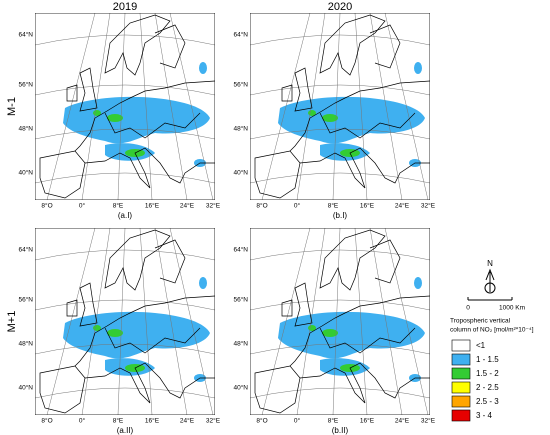 This screenshot has width=550, height=435. What do you see at coordinates (125, 7) in the screenshot?
I see `column-header: 2019` at bounding box center [125, 7].